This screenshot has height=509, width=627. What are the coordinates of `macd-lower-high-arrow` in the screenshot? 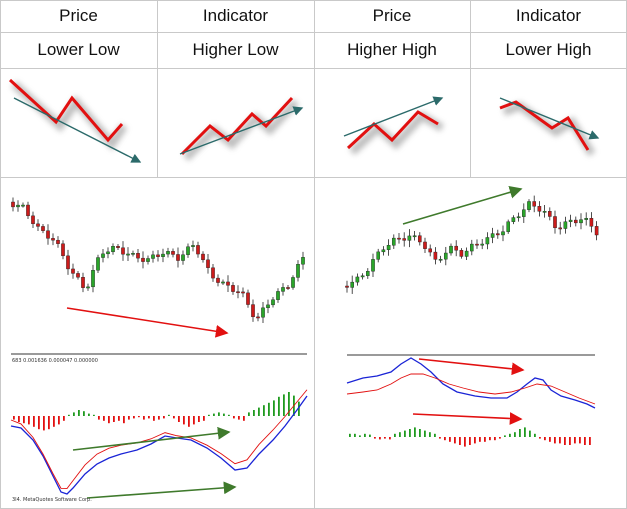 It's located at (471, 367).